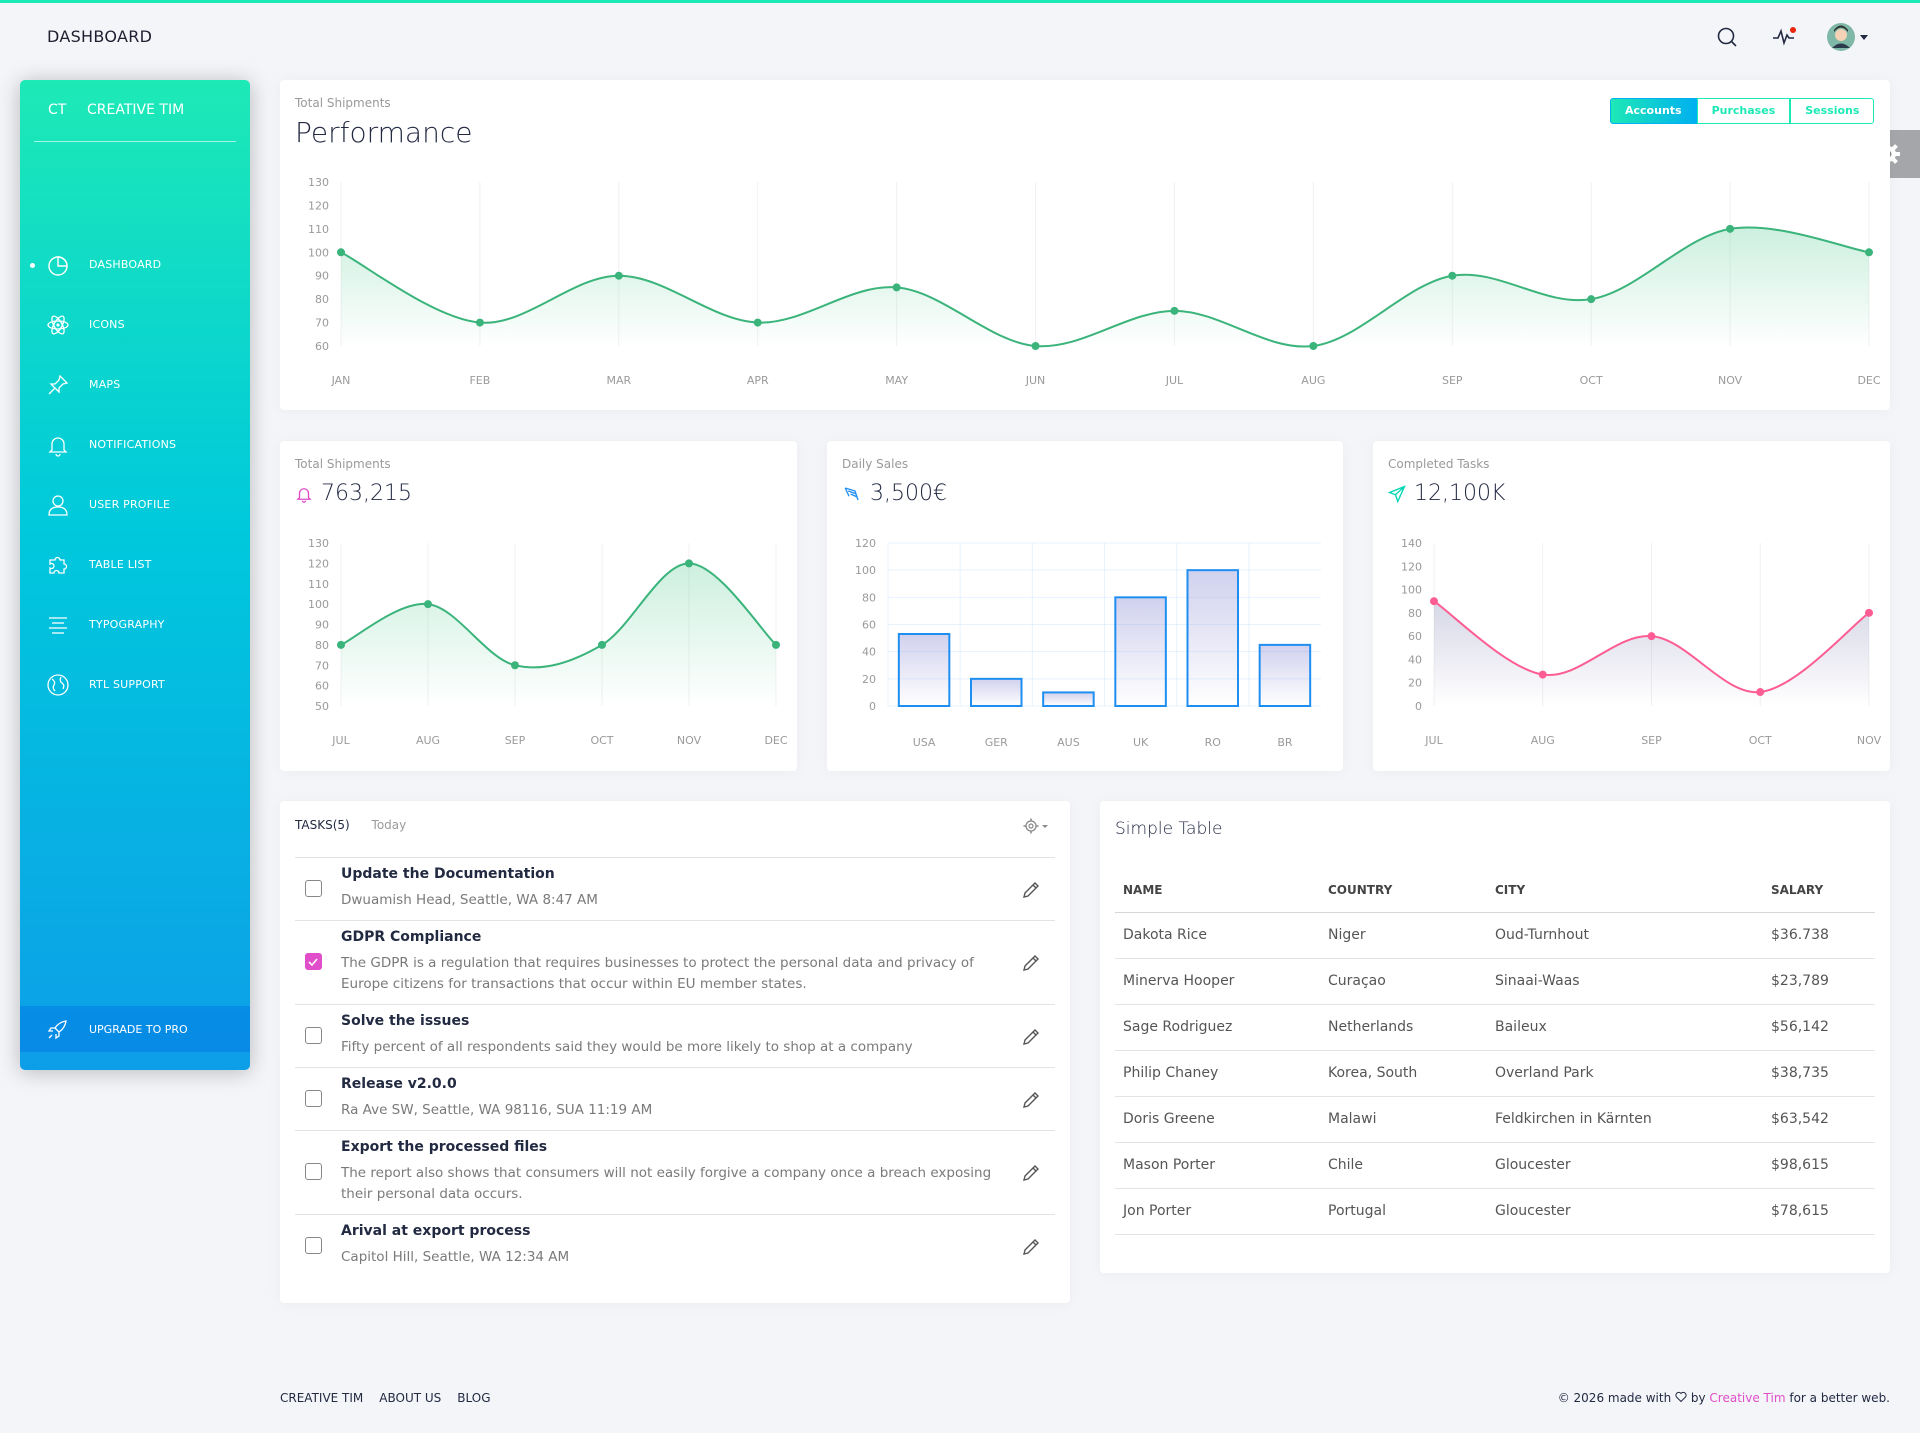 The width and height of the screenshot is (1920, 1433). What do you see at coordinates (318, 252) in the screenshot?
I see `y-tick-label: 100` at bounding box center [318, 252].